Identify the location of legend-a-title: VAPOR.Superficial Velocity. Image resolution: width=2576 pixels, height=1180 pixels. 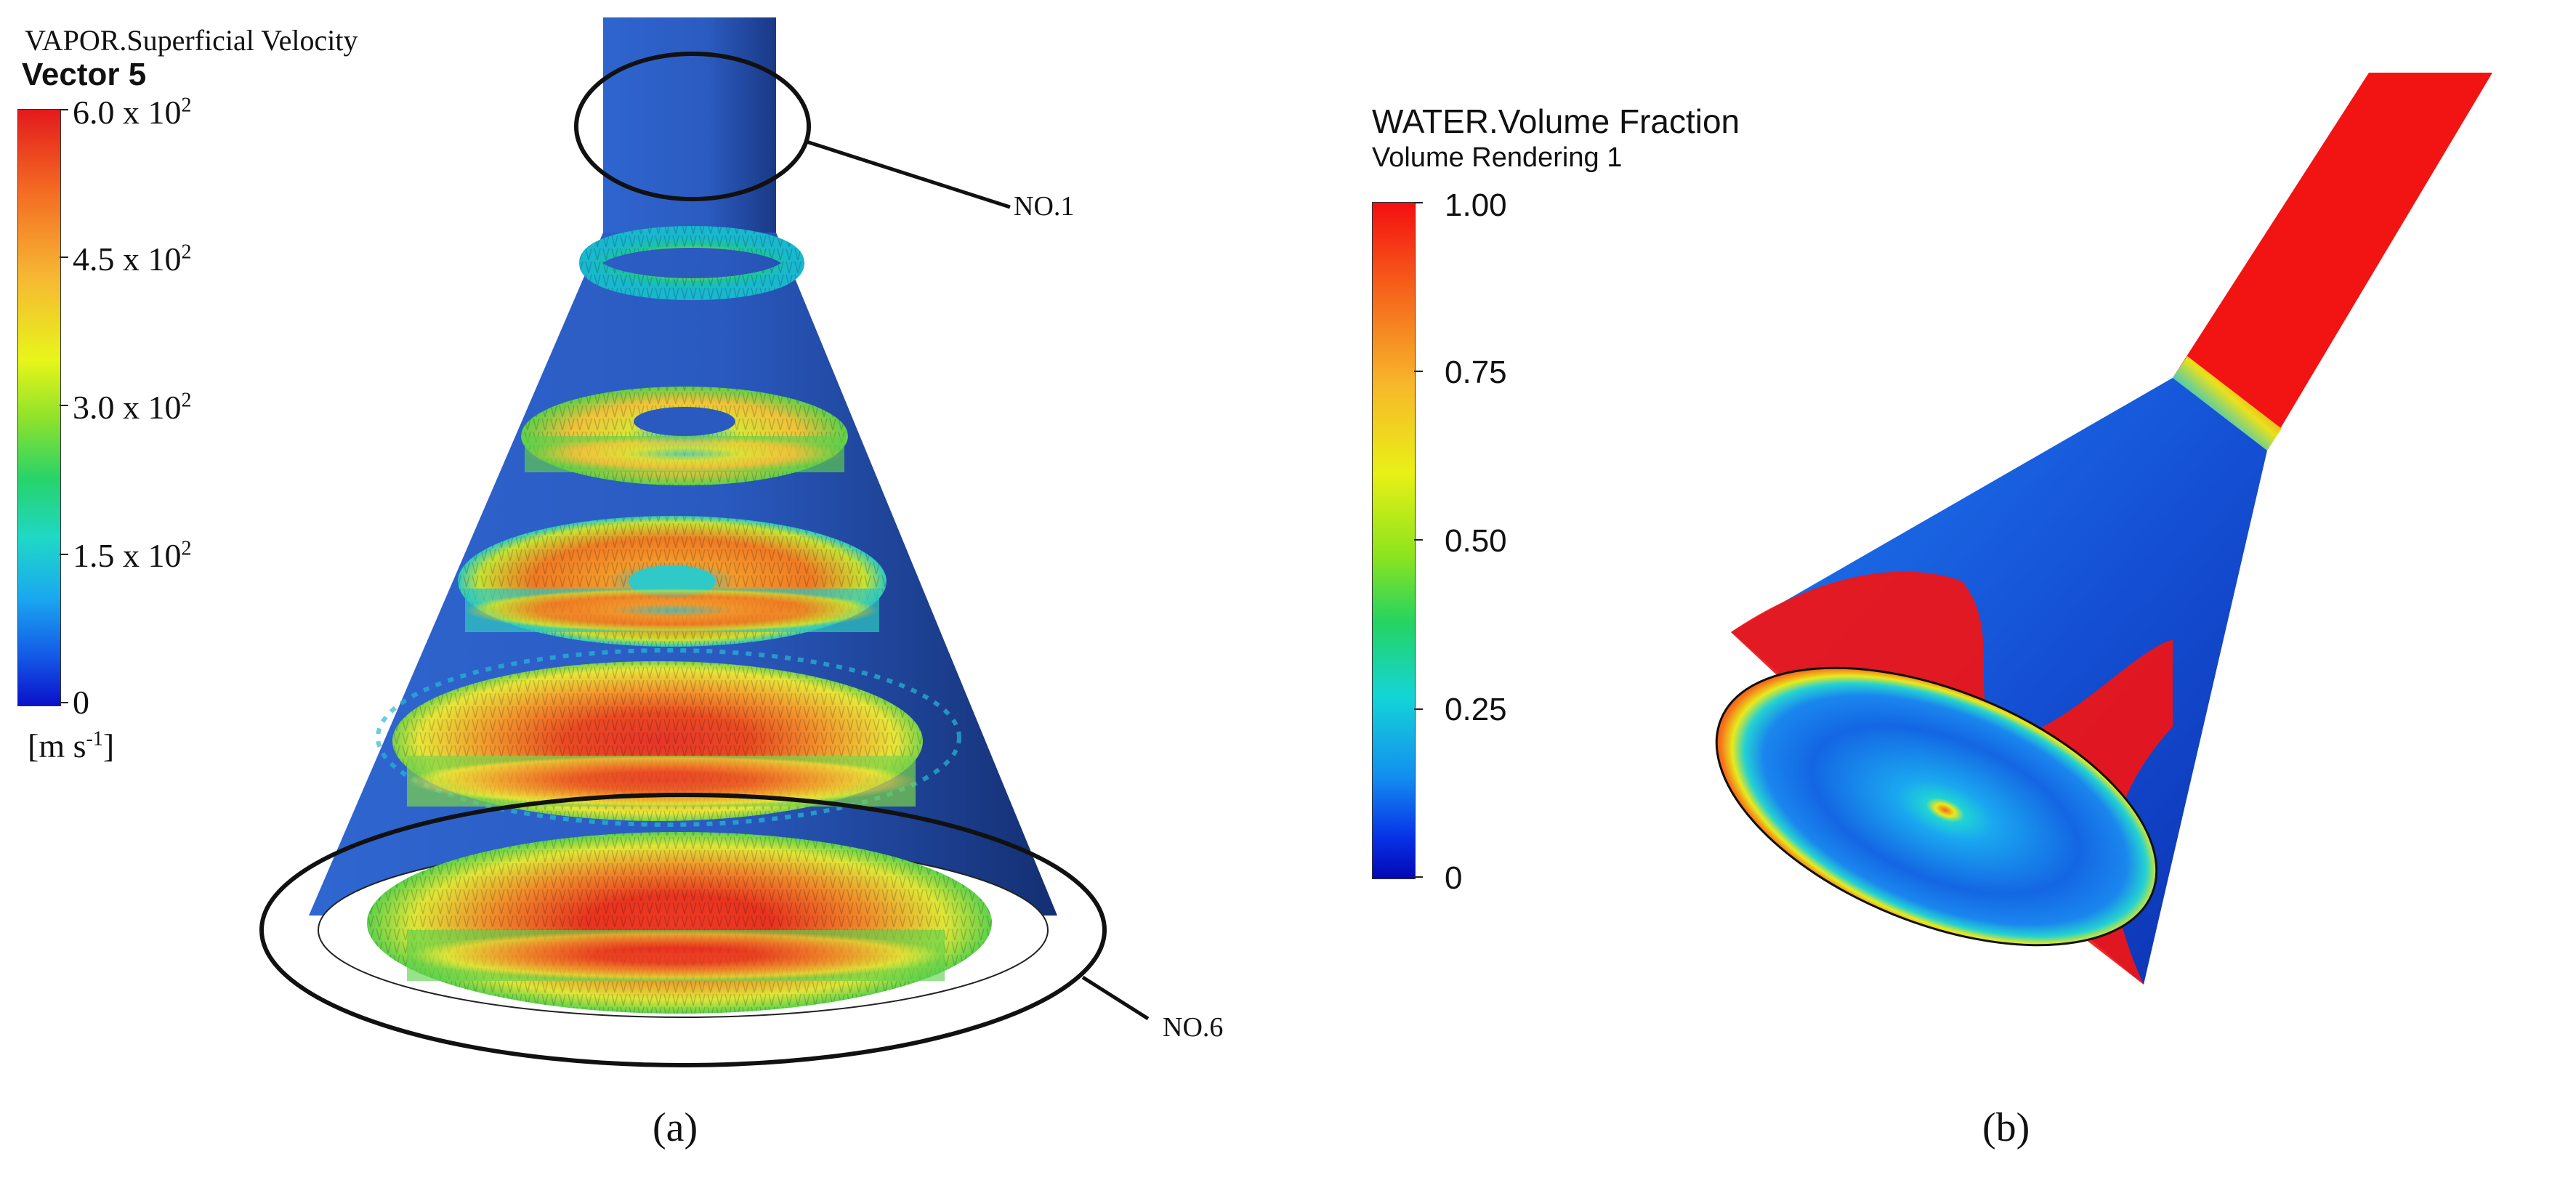
(192, 40).